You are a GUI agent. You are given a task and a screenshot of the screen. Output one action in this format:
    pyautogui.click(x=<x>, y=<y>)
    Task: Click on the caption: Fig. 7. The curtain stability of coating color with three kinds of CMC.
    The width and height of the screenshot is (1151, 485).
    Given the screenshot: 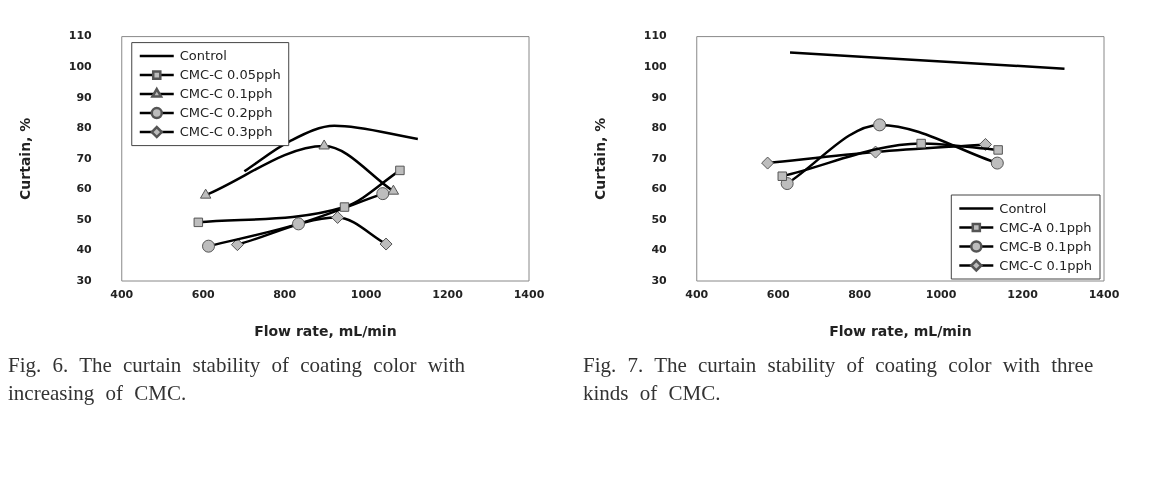 What is the action you would take?
    pyautogui.click(x=838, y=379)
    